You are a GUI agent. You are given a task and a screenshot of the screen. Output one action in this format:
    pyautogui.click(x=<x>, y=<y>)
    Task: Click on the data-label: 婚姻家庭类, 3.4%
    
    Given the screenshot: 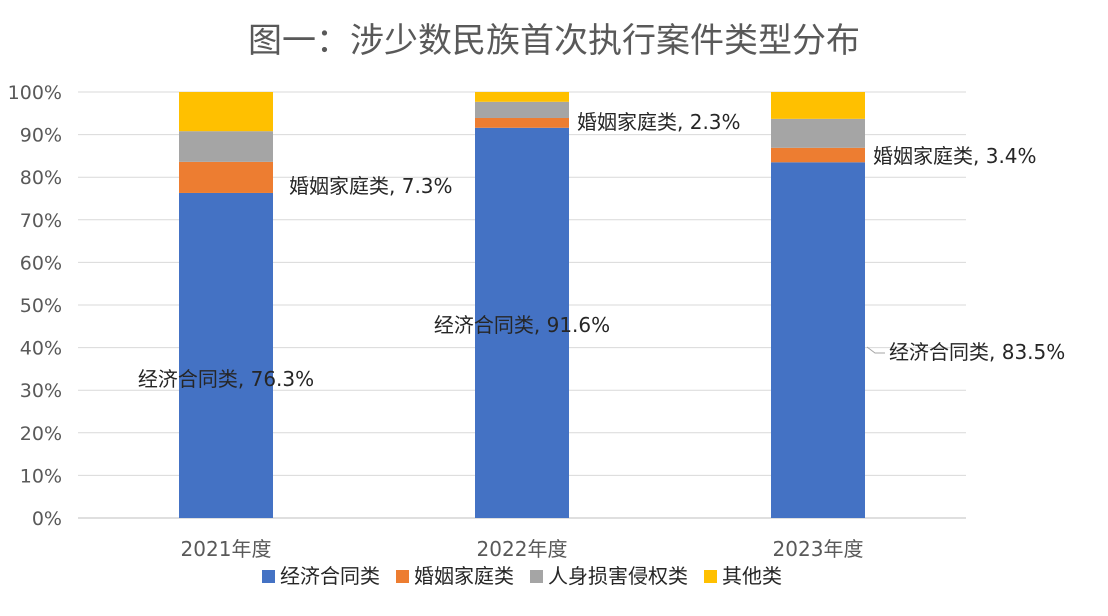 What is the action you would take?
    pyautogui.click(x=955, y=156)
    